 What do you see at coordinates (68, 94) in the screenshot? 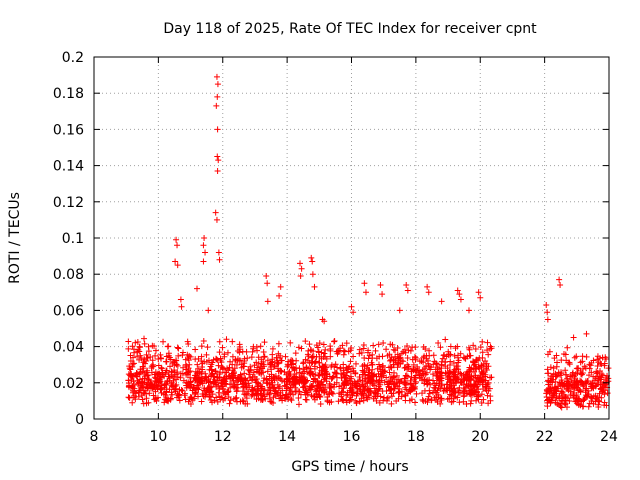
I see `y-tick-label: 0.18` at bounding box center [68, 94].